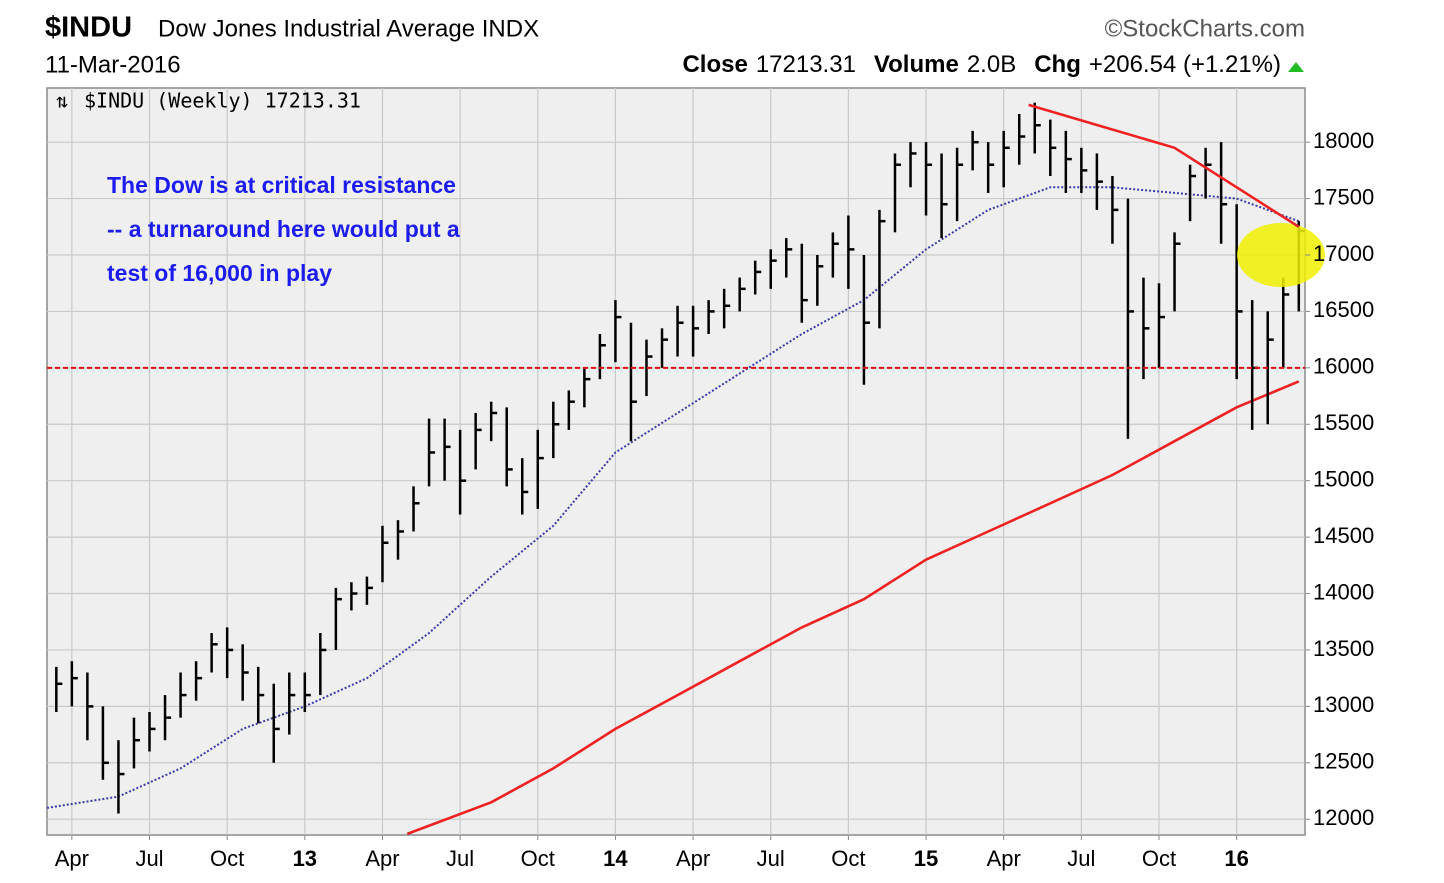  Describe the element at coordinates (615, 858) in the screenshot. I see `x-tick-label: 14` at that location.